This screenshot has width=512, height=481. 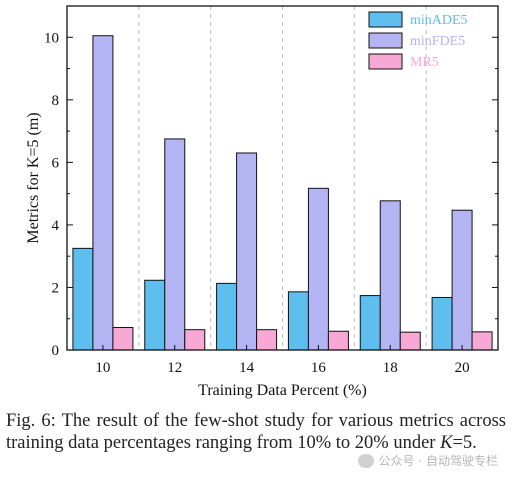 I want to click on legend-swatch-minade5, so click(x=385, y=19).